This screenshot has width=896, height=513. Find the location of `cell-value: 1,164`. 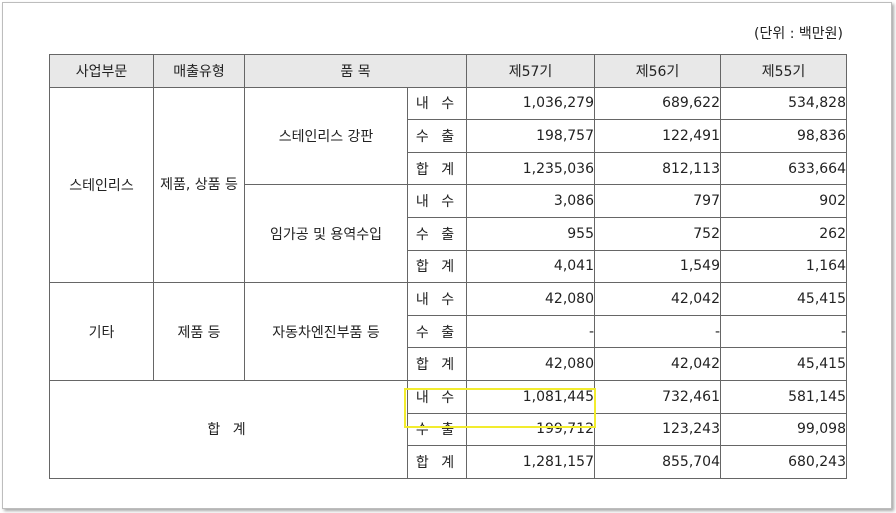

cell-value: 1,164 is located at coordinates (783, 266).